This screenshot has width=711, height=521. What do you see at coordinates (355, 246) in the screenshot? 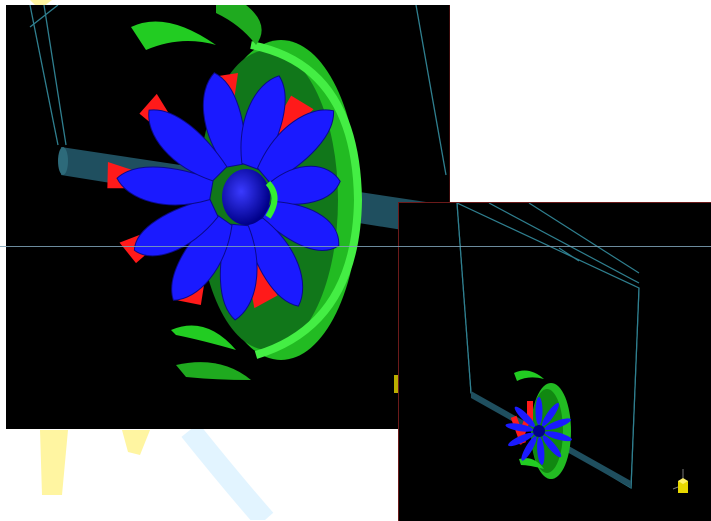
I see `horizontal-divider-line` at bounding box center [355, 246].